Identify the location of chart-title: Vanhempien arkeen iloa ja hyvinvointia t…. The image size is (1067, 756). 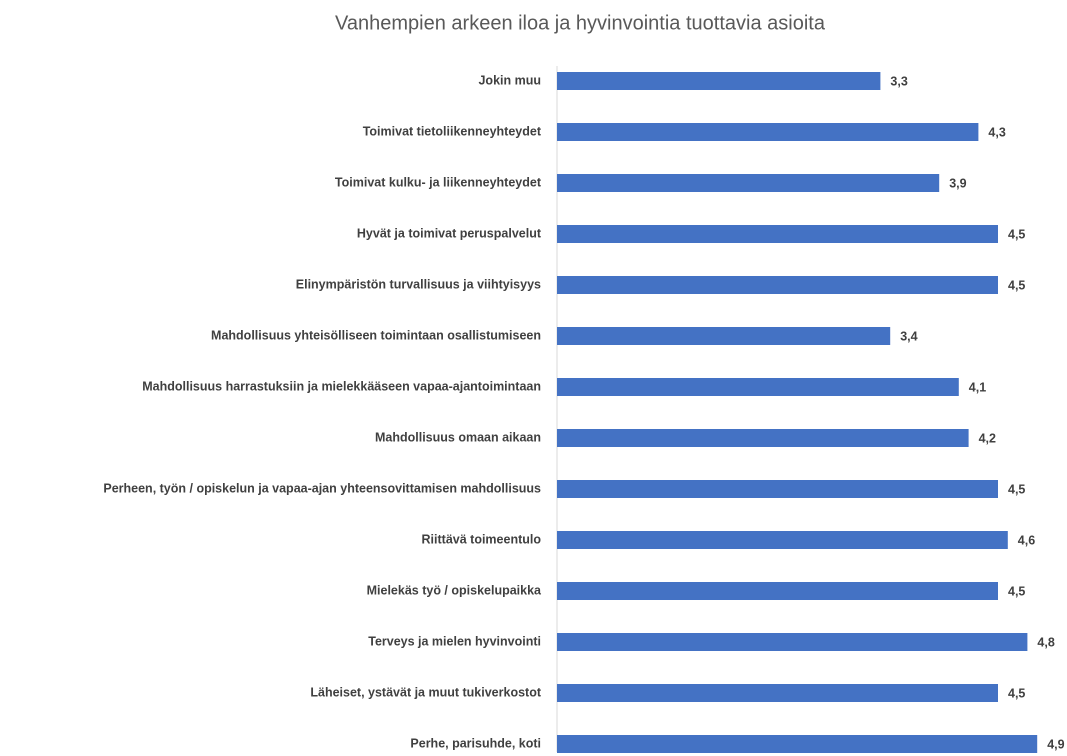
(580, 23).